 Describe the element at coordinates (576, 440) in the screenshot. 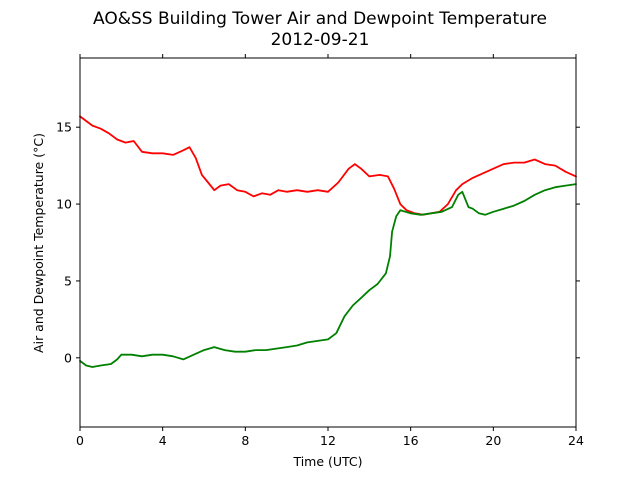

I see `x-tick-label: 24` at that location.